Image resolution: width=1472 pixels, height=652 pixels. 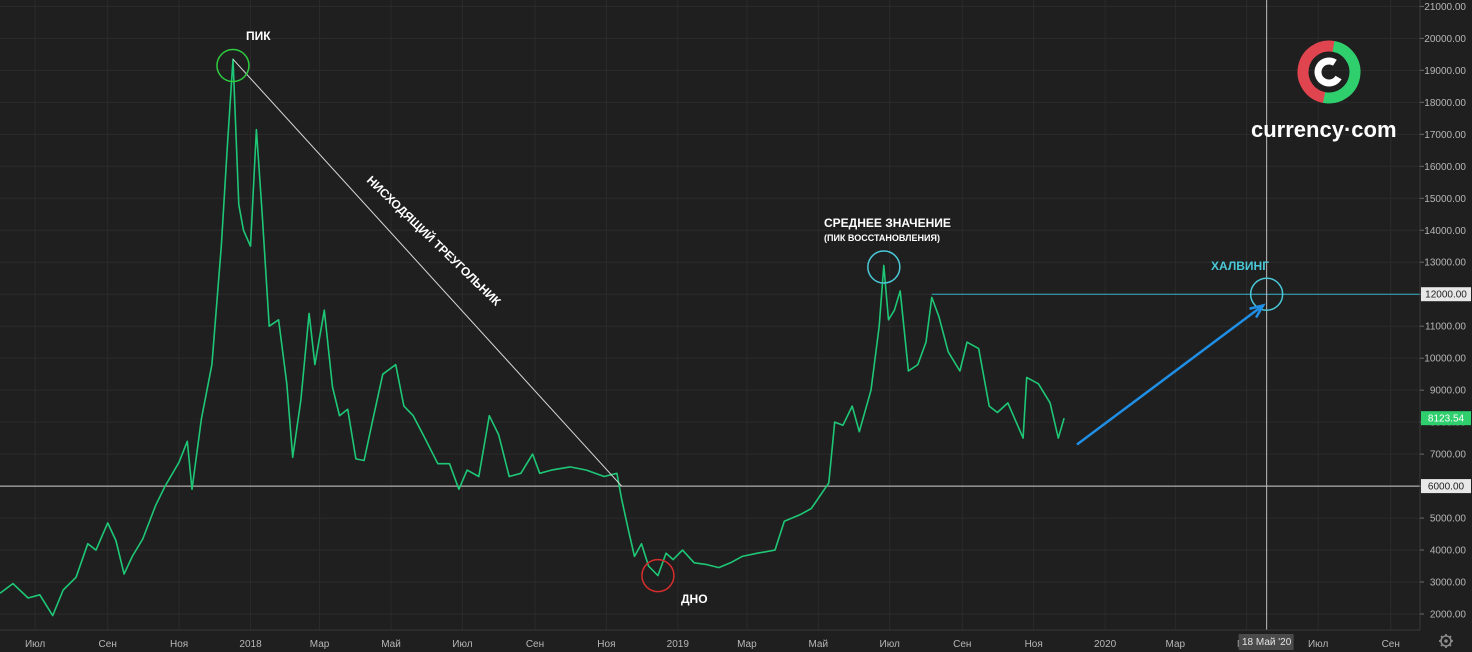 What do you see at coordinates (1448, 391) in the screenshot?
I see `price-tick-label: 9000.00` at bounding box center [1448, 391].